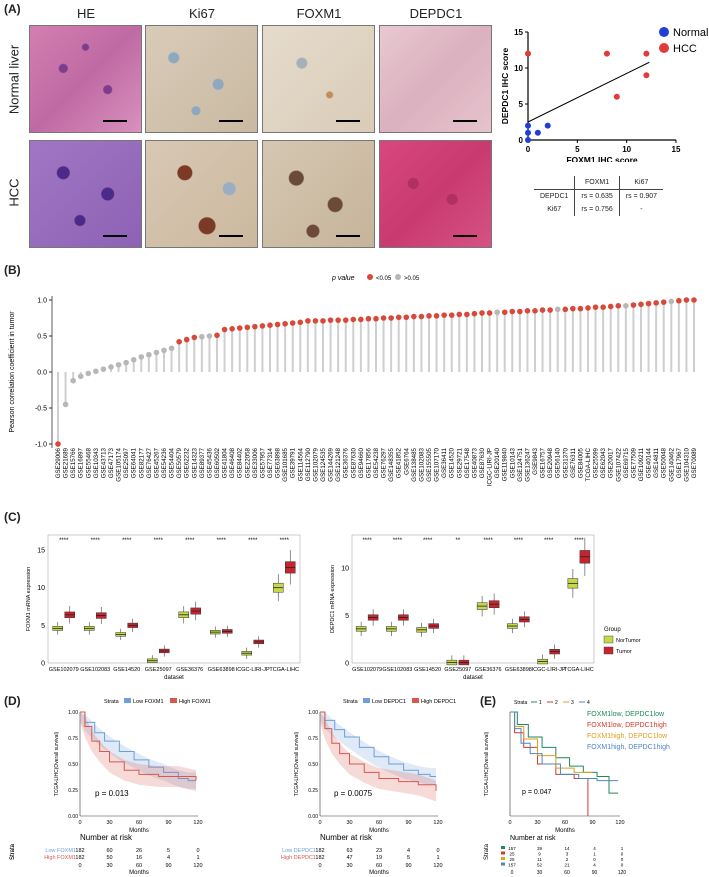  What do you see at coordinates (427, 670) in the screenshot?
I see `category-label: GSE14520` at bounding box center [427, 670].